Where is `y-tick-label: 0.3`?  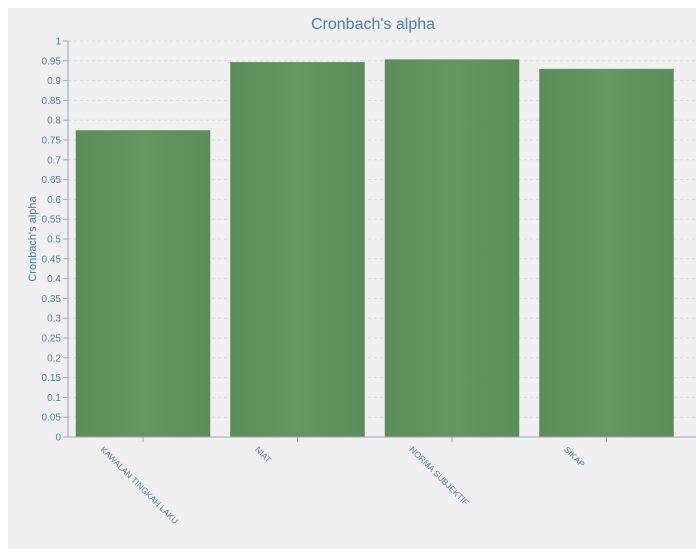 y-tick-label: 0.3 is located at coordinates (54, 319).